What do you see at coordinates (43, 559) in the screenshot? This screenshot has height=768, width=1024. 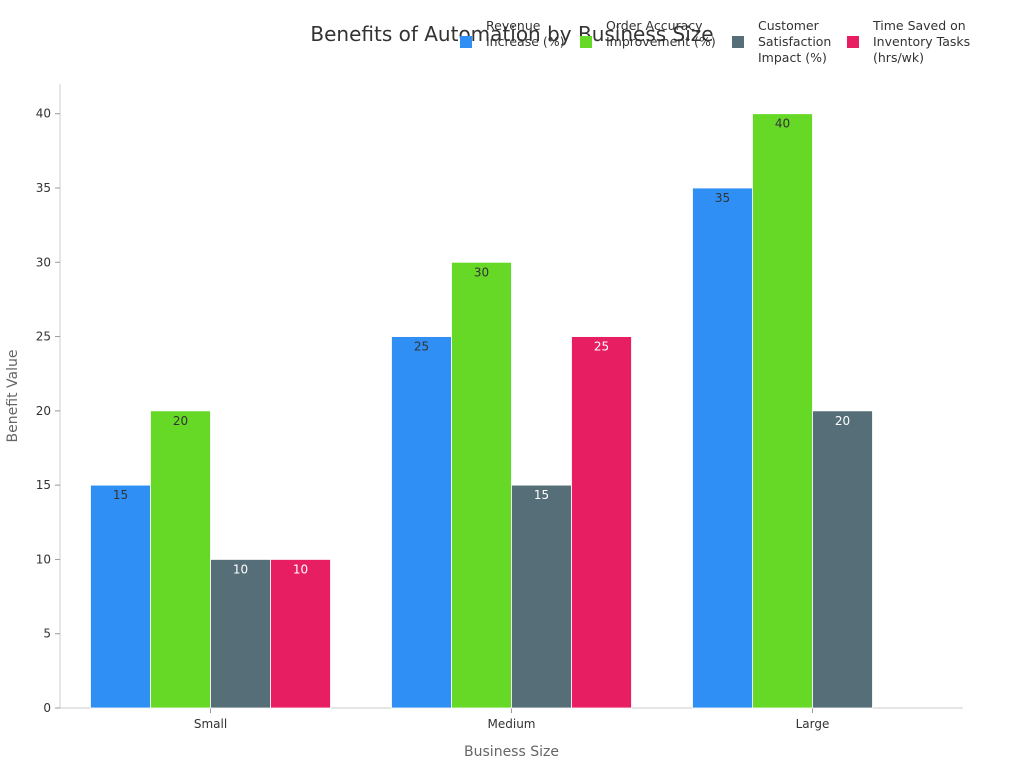 I see `y-tick-label: 10` at bounding box center [43, 559].